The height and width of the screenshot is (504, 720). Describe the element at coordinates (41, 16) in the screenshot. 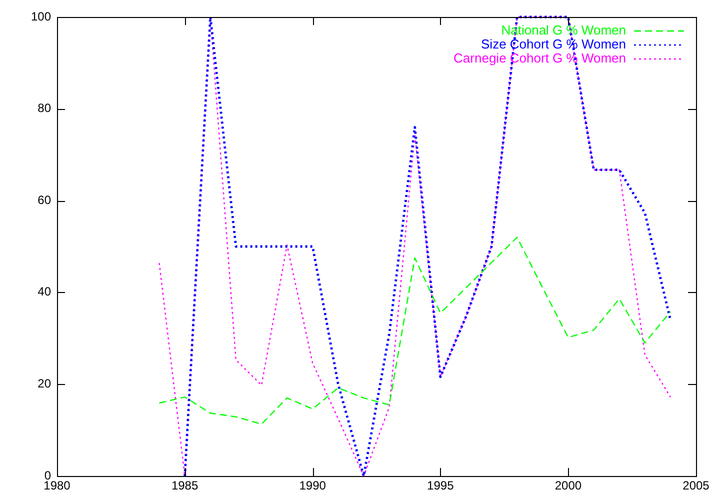

I see `y-tick-label: 100` at that location.